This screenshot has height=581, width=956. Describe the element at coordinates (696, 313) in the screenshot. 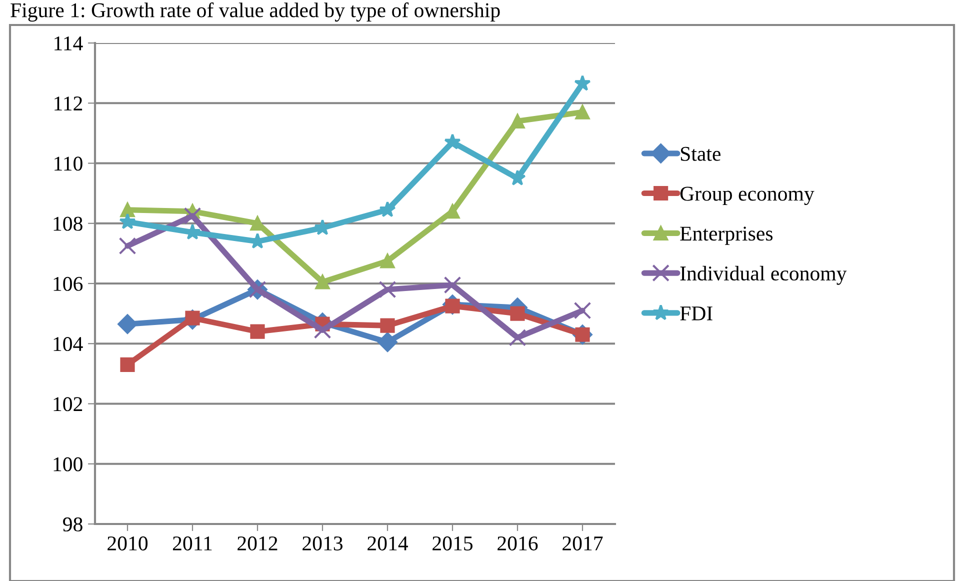

I see `legend-label: FDI` at that location.